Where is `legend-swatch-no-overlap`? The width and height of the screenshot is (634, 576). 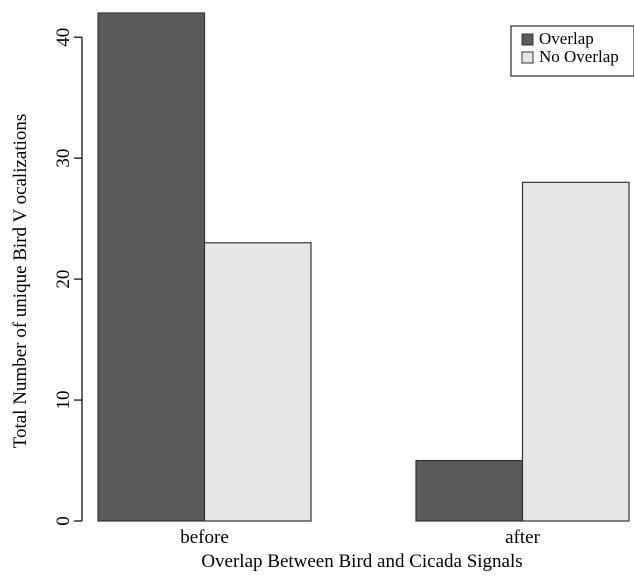 legend-swatch-no-overlap is located at coordinates (527, 57).